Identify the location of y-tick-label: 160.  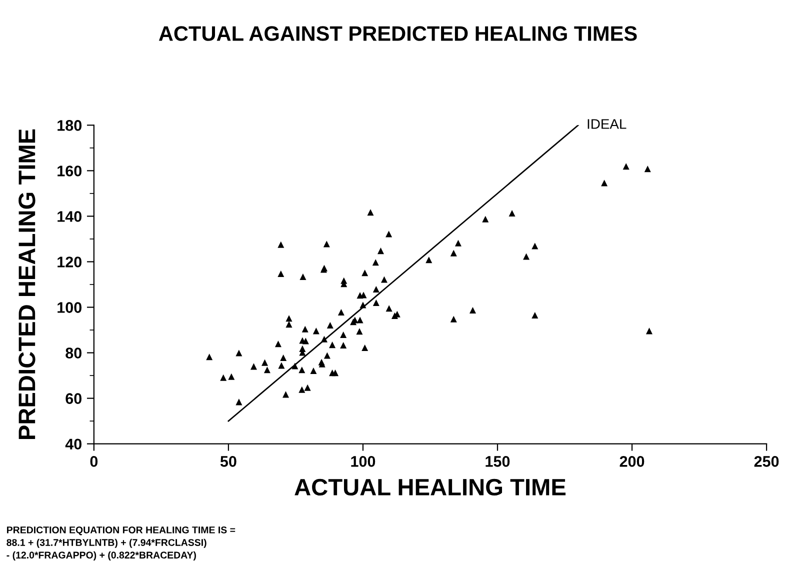
(70, 171).